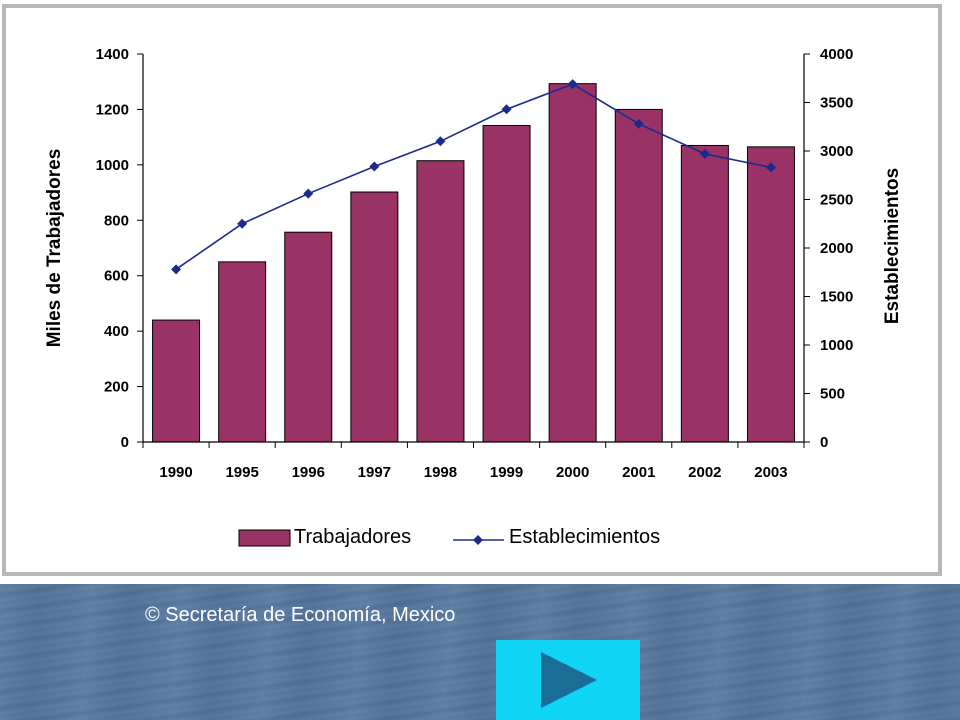  I want to click on y-left-tick-label: 1400, so click(112, 54).